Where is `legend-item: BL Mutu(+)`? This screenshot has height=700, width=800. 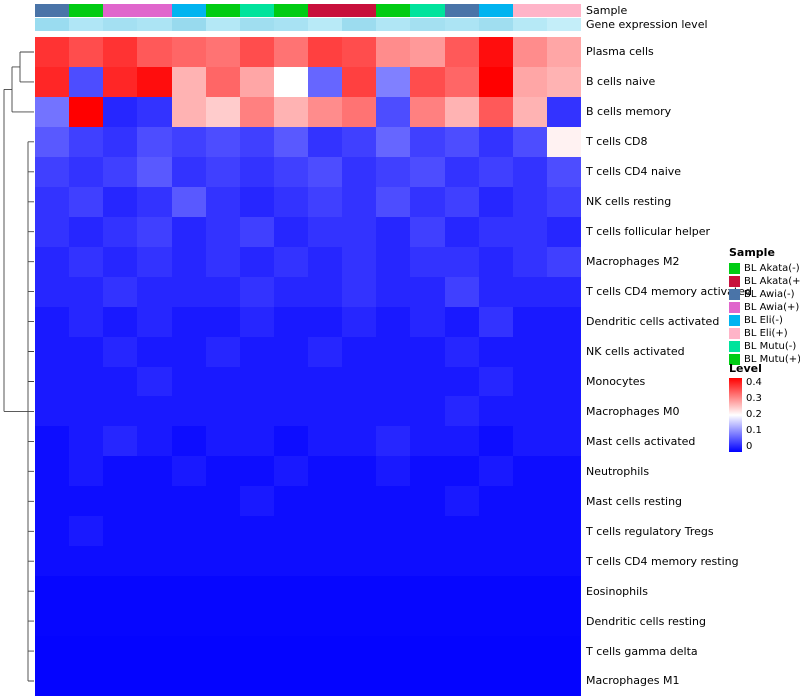 legend-item: BL Mutu(+) is located at coordinates (764, 359).